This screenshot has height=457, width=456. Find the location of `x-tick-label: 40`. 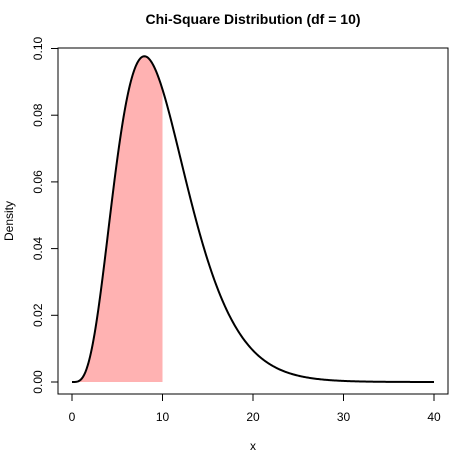

x-tick-label: 40 is located at coordinates (434, 417).